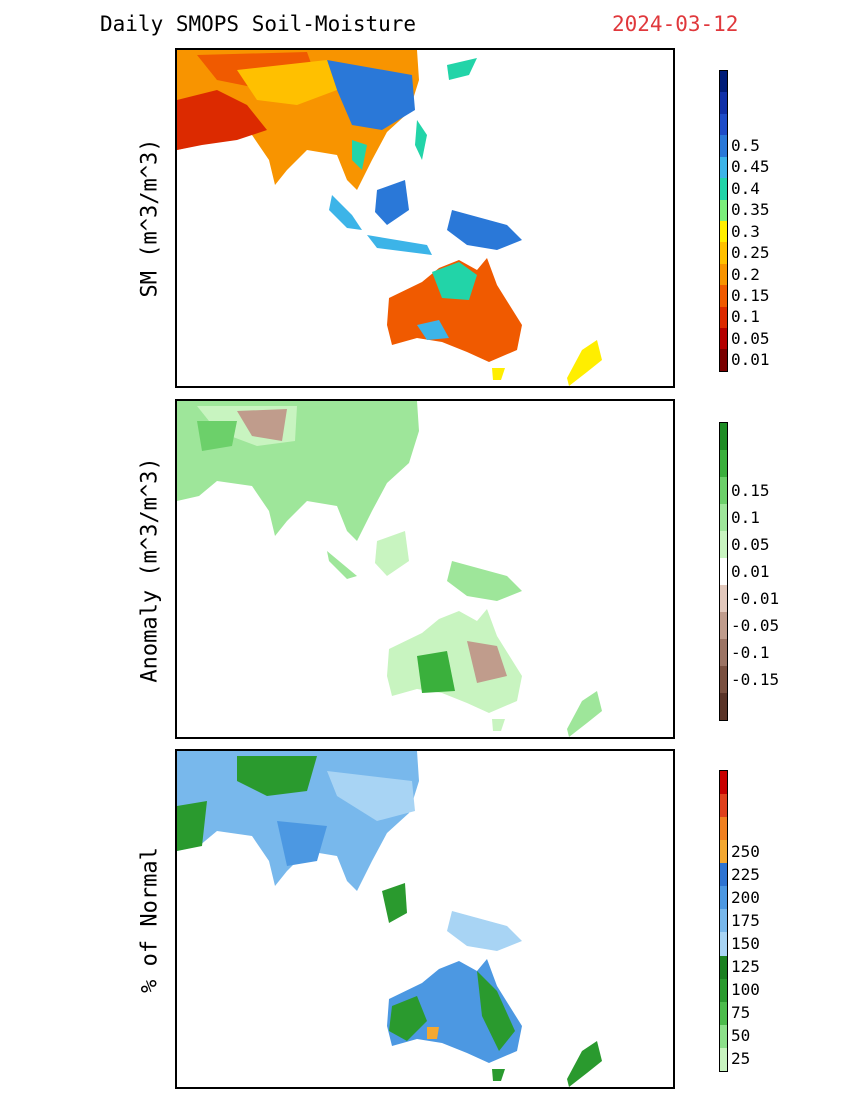 The width and height of the screenshot is (850, 1100). What do you see at coordinates (745, 897) in the screenshot?
I see `colorbar-tick-label: 200` at bounding box center [745, 897].